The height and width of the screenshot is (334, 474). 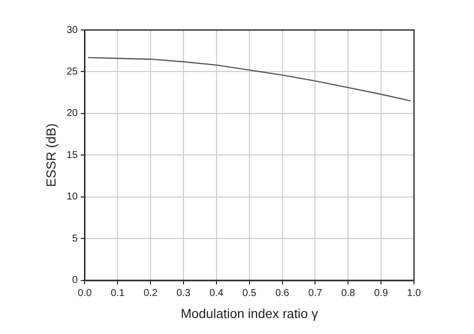 I want to click on x-tick-label: 0.8, so click(x=348, y=294).